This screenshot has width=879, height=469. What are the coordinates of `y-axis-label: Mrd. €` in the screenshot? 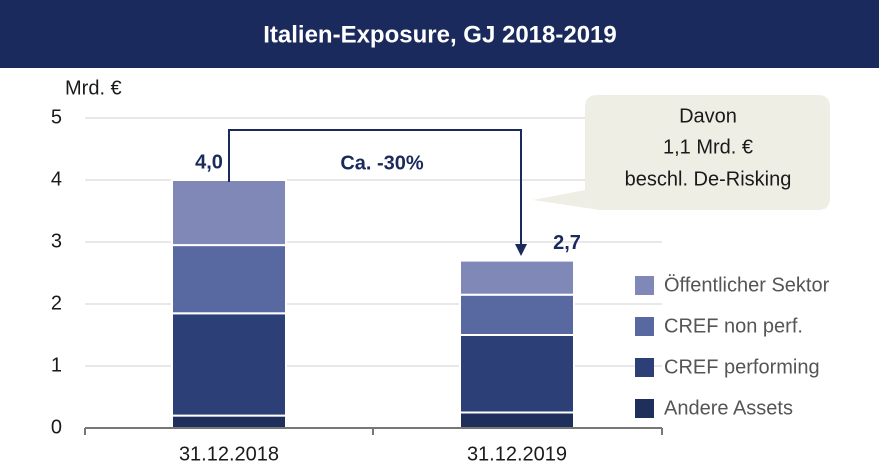 It's located at (93, 88).